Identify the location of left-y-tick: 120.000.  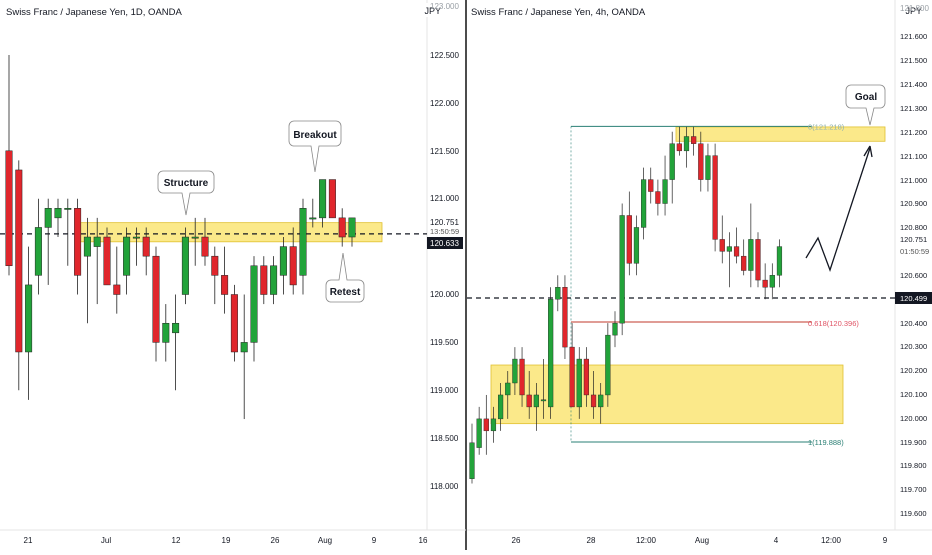
(444, 294).